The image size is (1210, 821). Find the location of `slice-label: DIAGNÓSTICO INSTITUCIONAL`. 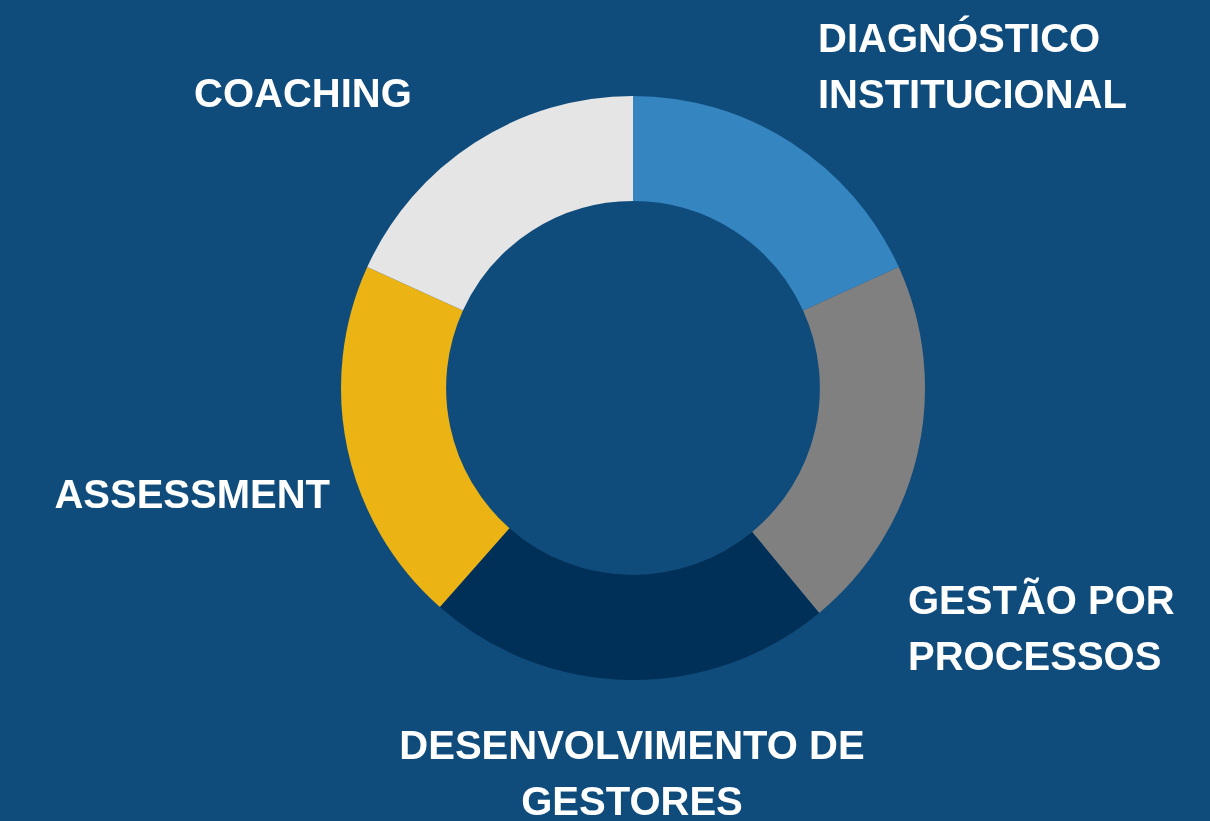

slice-label: DIAGNÓSTICO INSTITUCIONAL is located at coordinates (973, 66).